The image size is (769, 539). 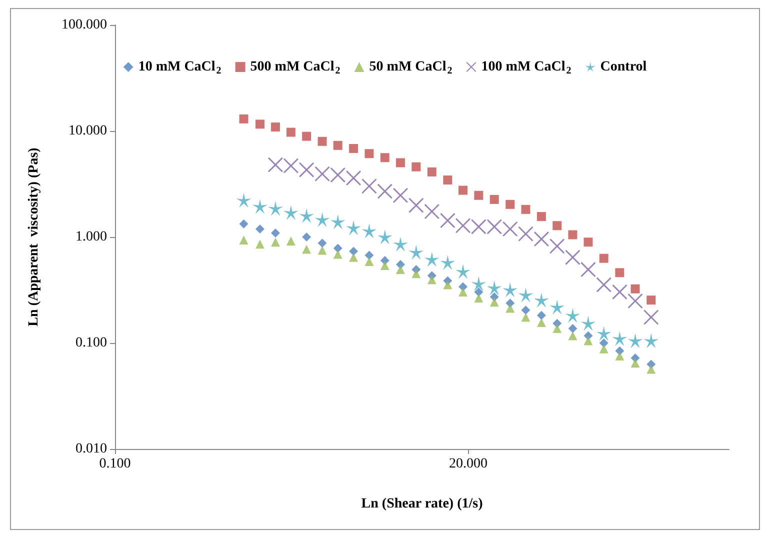 I want to click on legend-label: Control, so click(x=623, y=67).